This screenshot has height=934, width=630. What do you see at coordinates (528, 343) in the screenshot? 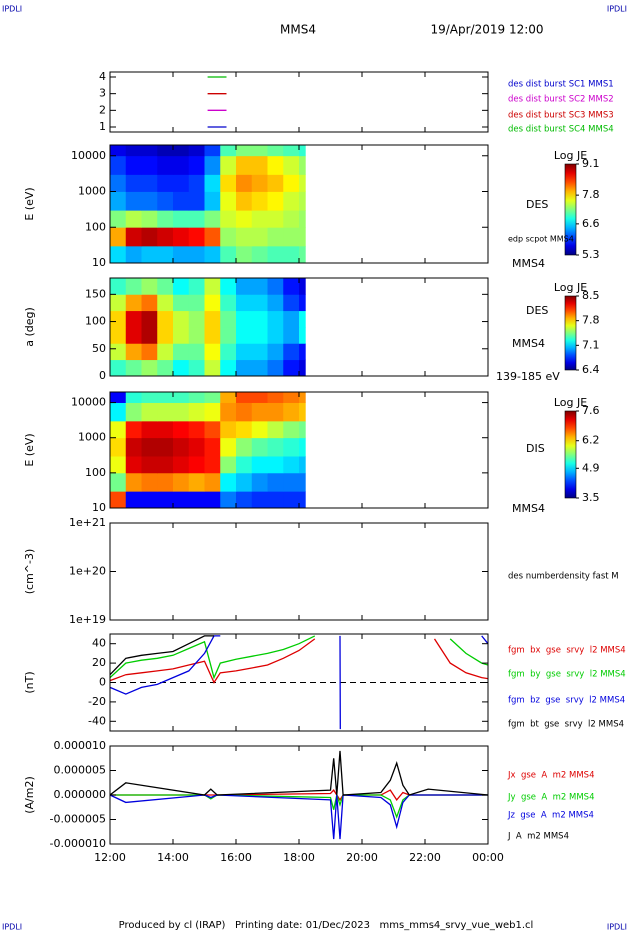
I see `annotation: MMS4` at bounding box center [528, 343].